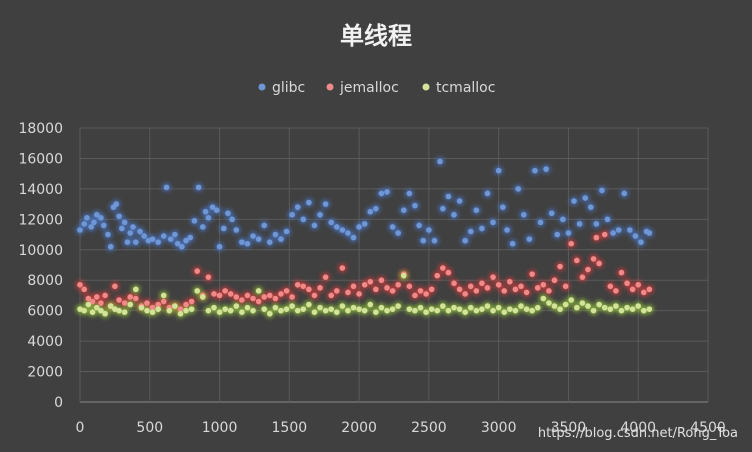 This screenshot has width=752, height=452. What do you see at coordinates (262, 87) in the screenshot?
I see `legend-marker-glibc` at bounding box center [262, 87].